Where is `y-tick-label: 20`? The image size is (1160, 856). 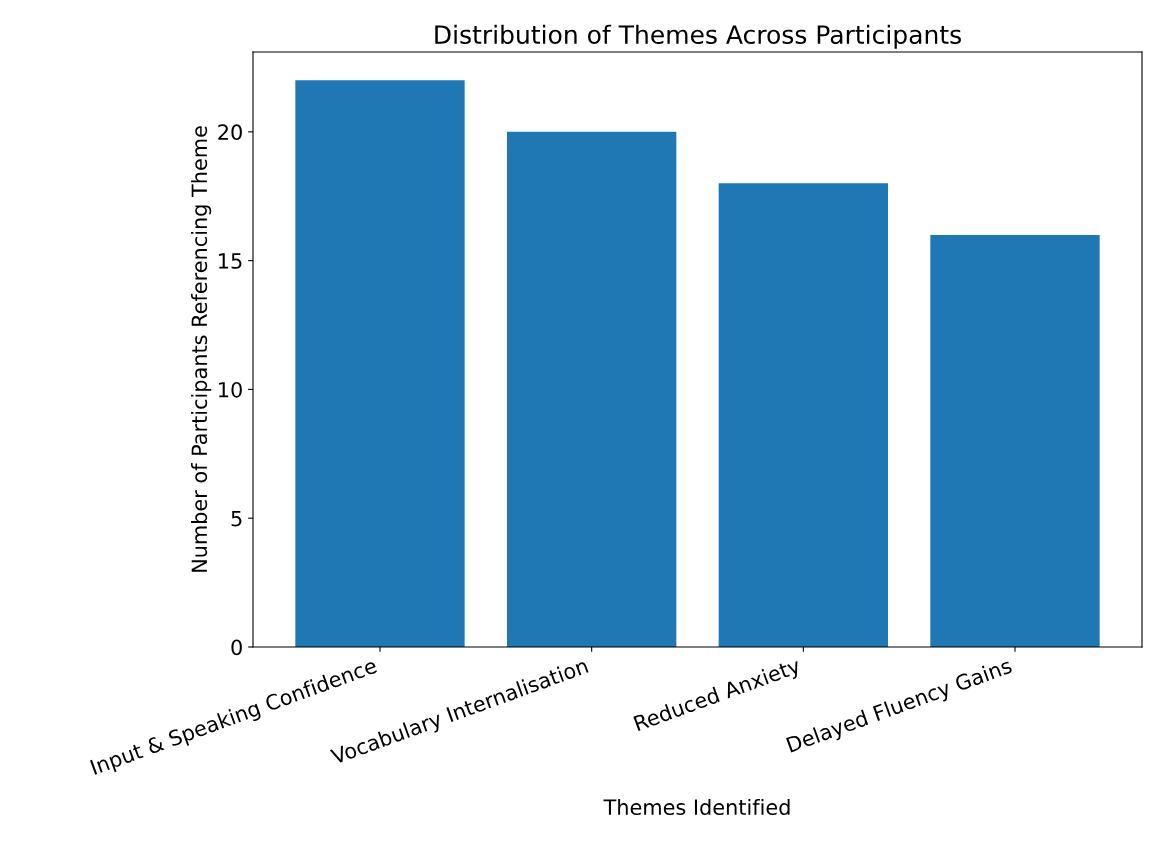 y-tick-label: 20 is located at coordinates (230, 132).